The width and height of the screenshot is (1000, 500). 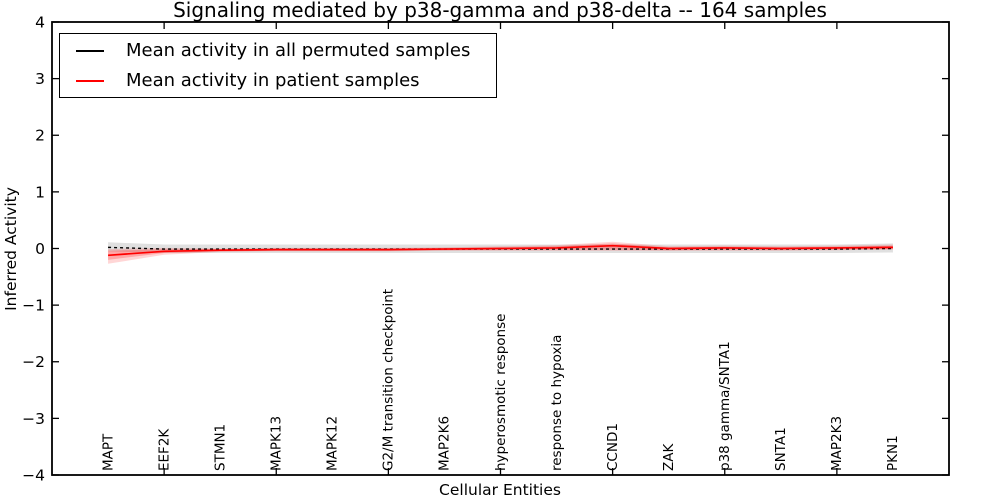 I want to click on legend-item: Mean activity in all permuted samples, so click(x=278, y=51).